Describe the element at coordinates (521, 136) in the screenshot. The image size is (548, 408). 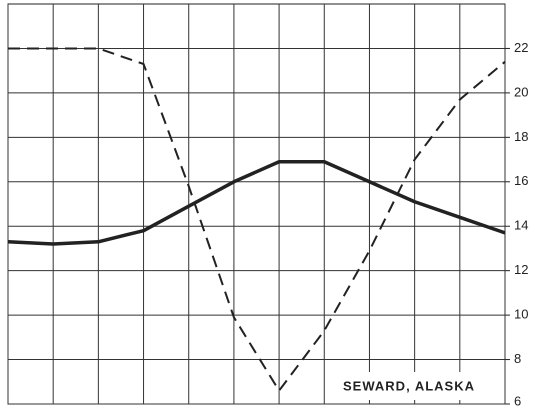
I see `y-tick-label: 18` at that location.